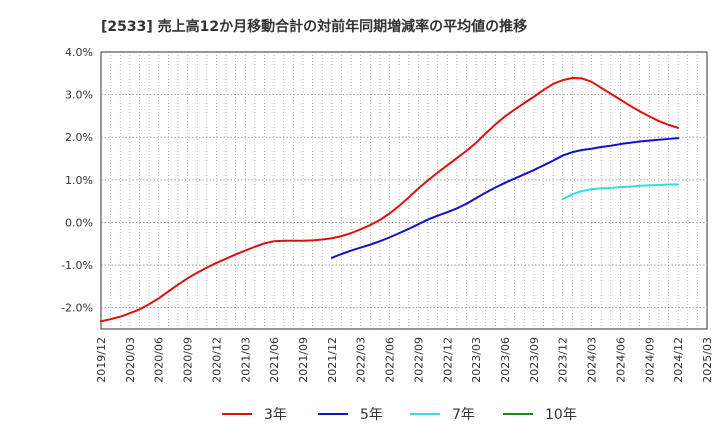  What do you see at coordinates (418, 360) in the screenshot?
I see `x-tick-label: 2022/09` at bounding box center [418, 360].